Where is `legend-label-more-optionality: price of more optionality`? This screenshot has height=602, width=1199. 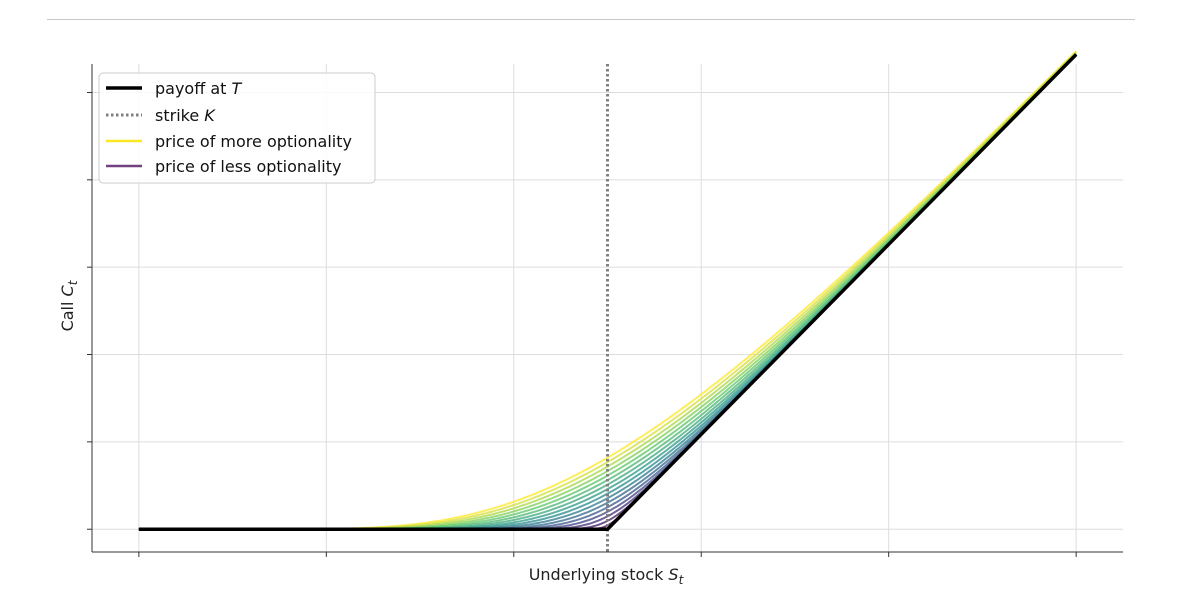
legend-label-more-optionality: price of more optionality is located at coordinates (253, 141).